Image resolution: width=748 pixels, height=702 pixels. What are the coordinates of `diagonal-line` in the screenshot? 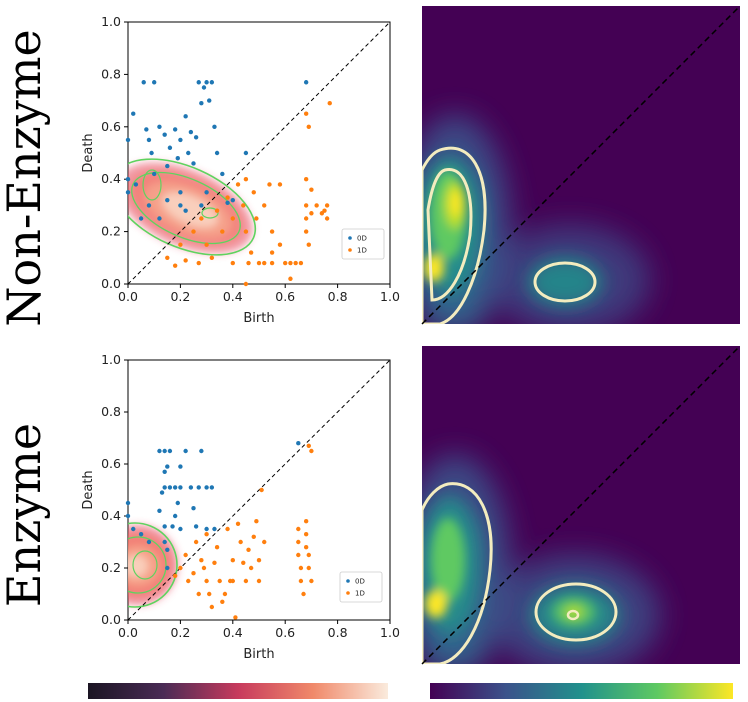 It's located at (259, 490).